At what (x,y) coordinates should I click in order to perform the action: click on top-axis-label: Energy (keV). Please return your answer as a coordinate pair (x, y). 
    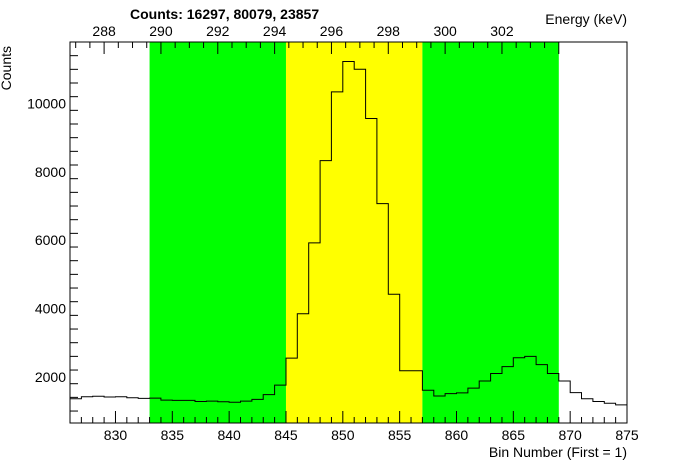
    Looking at the image, I should click on (586, 19).